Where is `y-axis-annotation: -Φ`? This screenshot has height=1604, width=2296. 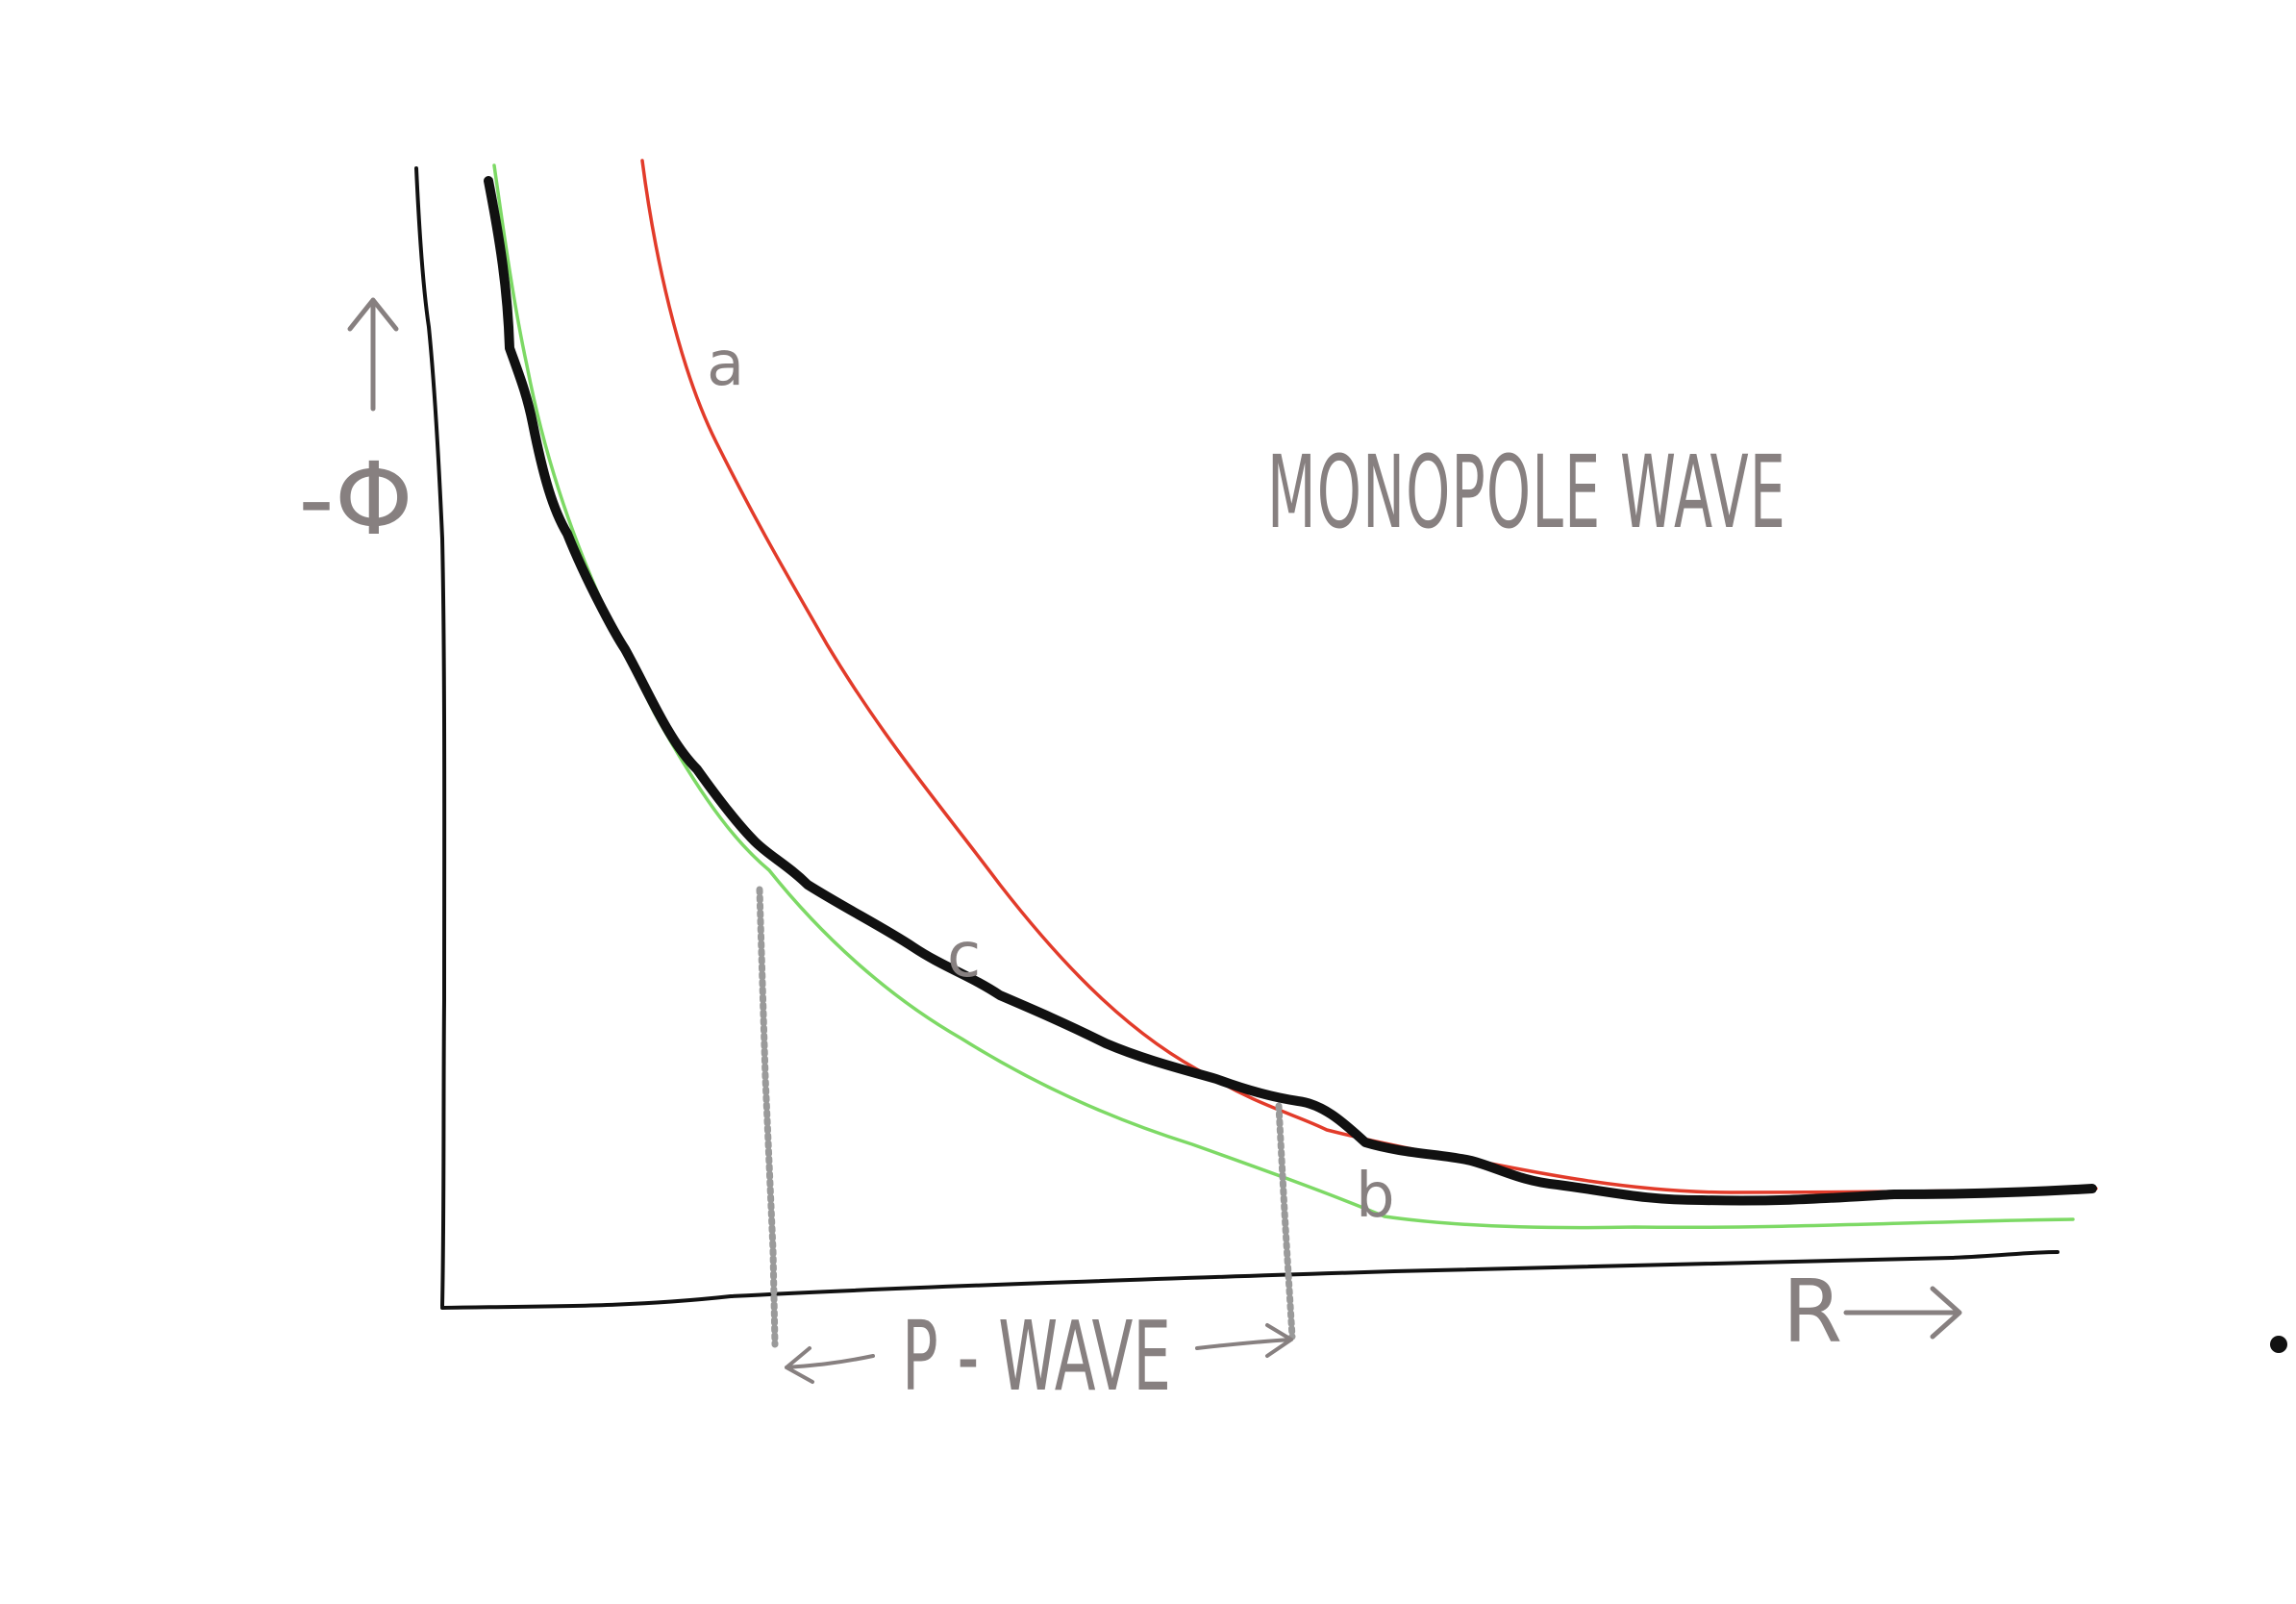
y-axis-annotation: -Φ is located at coordinates (355, 427).